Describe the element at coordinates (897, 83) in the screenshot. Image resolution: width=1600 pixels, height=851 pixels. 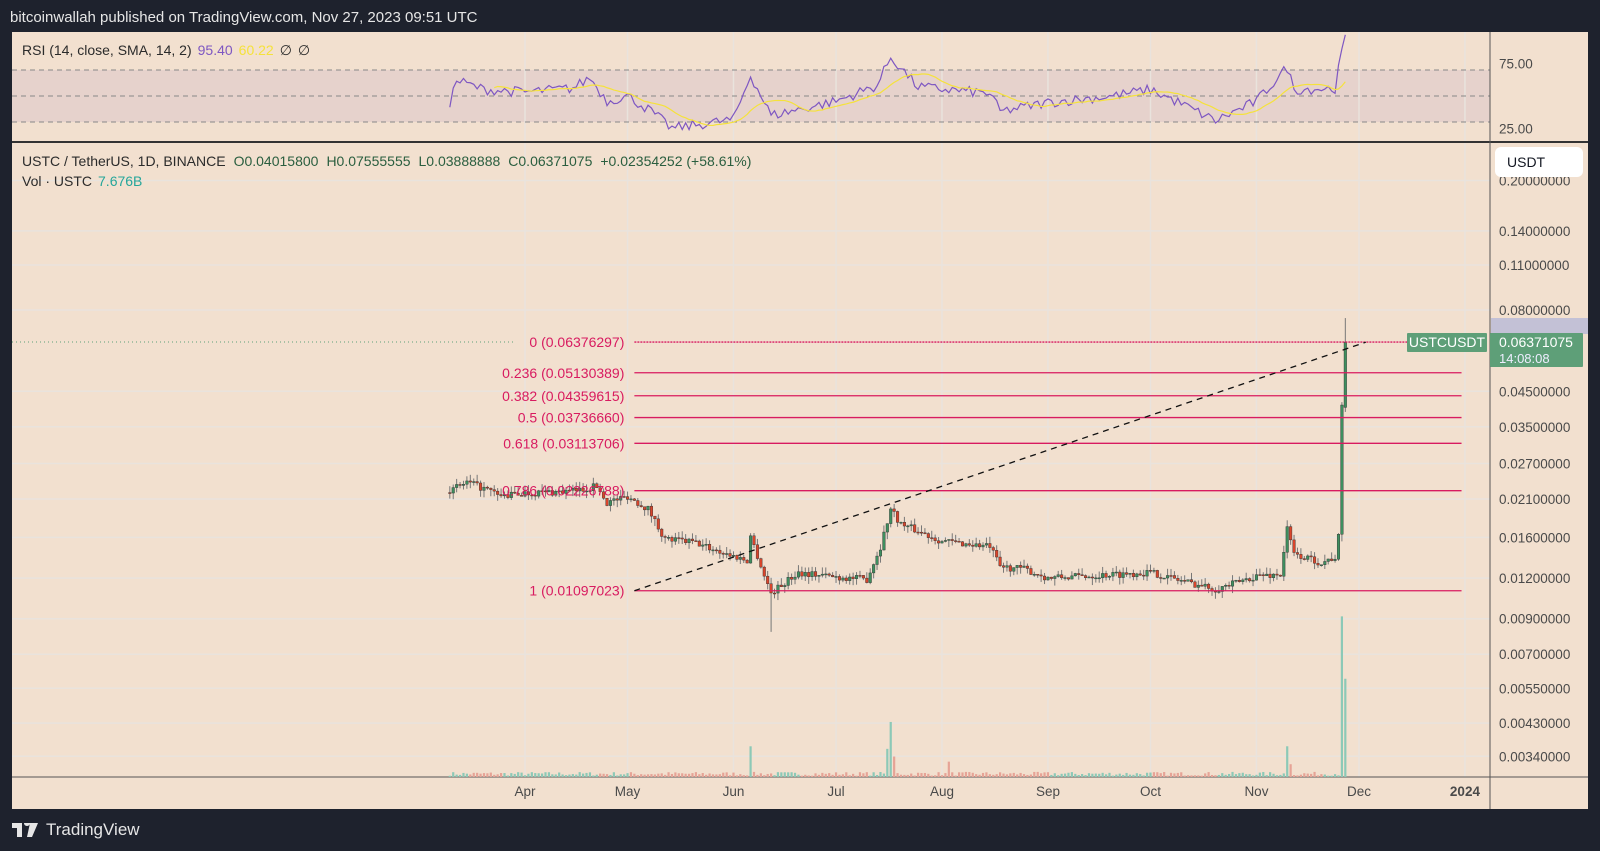
I see `rsi-group` at that location.